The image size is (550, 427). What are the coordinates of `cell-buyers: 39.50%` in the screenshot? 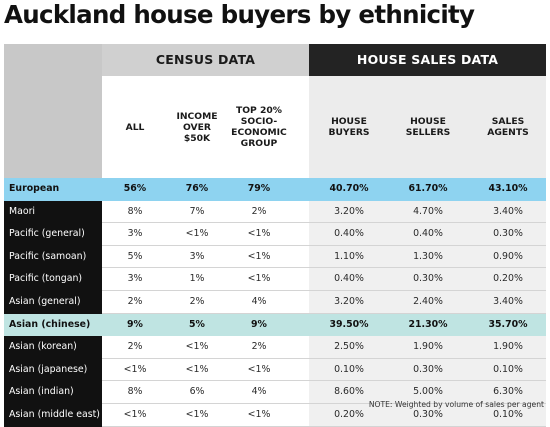 It's located at (349, 324).